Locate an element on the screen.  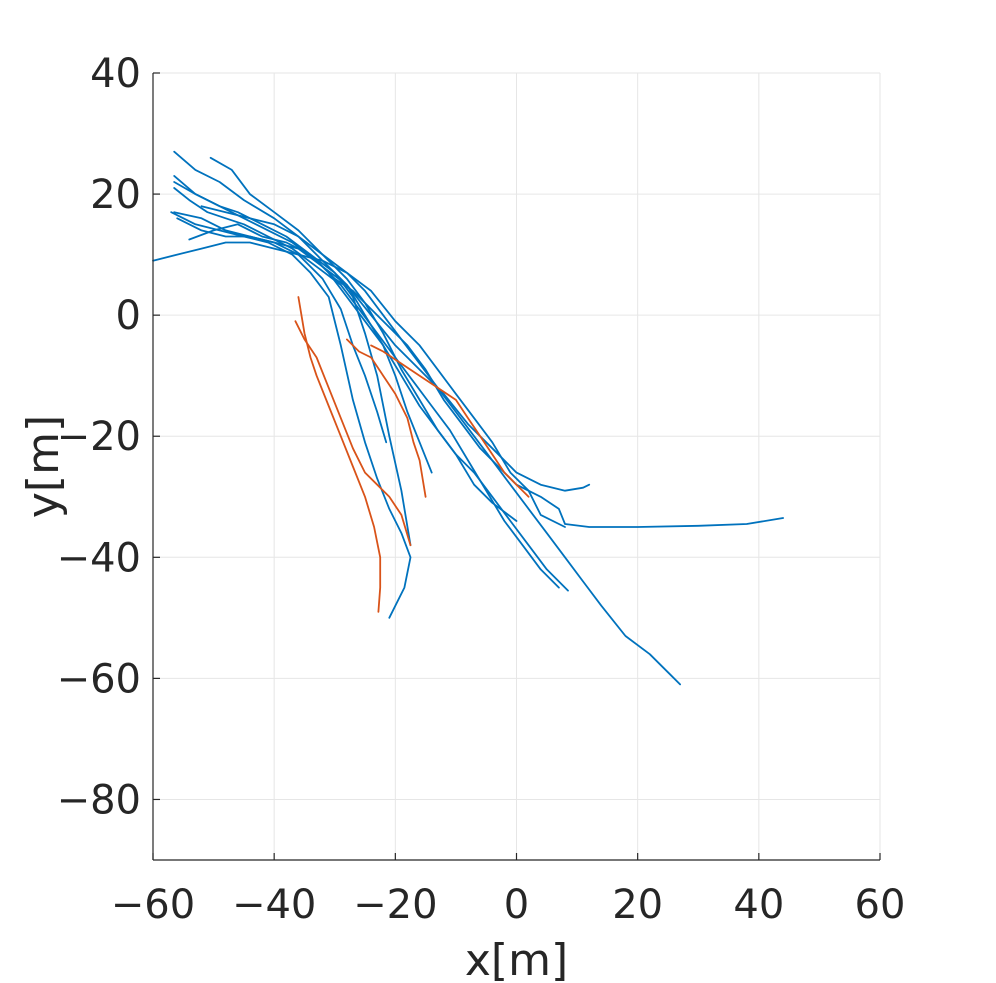
x-tick-label: −20 is located at coordinates (395, 905).